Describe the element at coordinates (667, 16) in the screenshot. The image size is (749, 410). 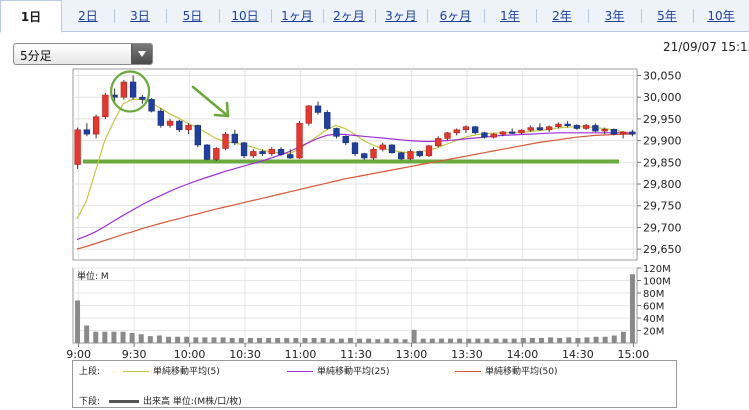
I see `tab-5年: 5年` at that location.